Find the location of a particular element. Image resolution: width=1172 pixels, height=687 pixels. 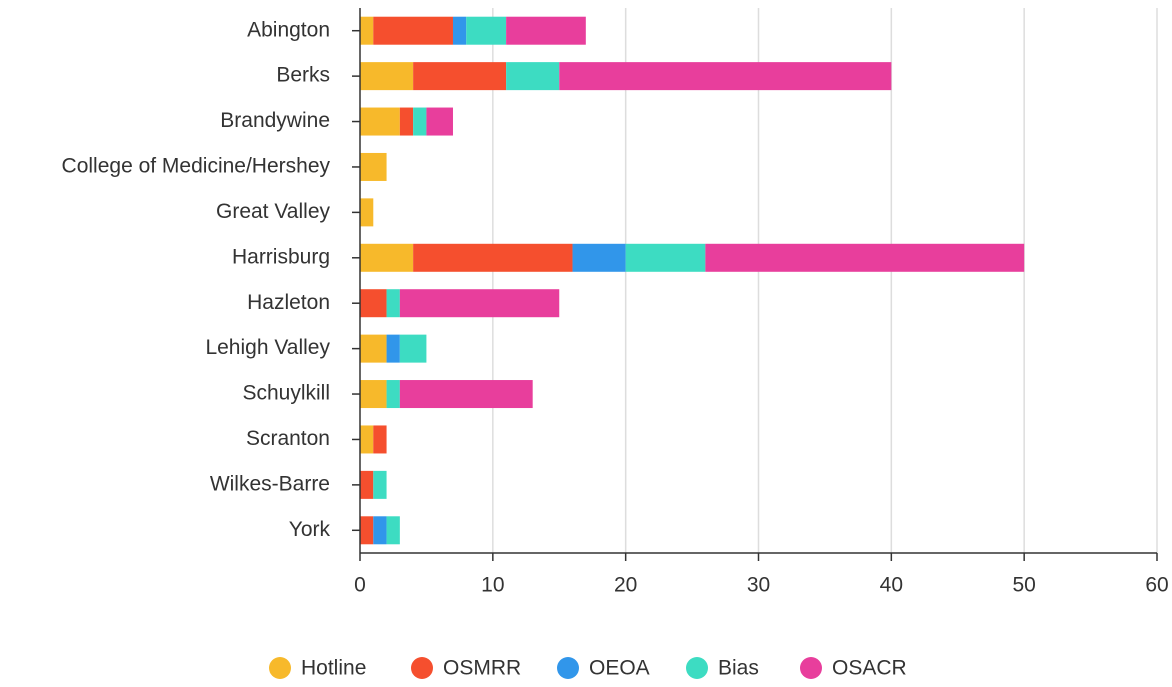

y-tick-label: York is located at coordinates (310, 529).